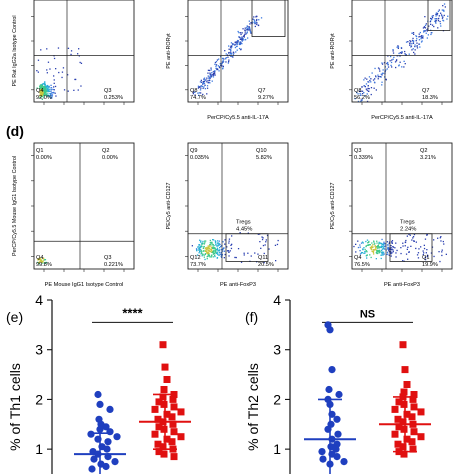  Describe the element at coordinates (44, 158) in the screenshot. I see `quadrant-value: 0.00%` at that location.